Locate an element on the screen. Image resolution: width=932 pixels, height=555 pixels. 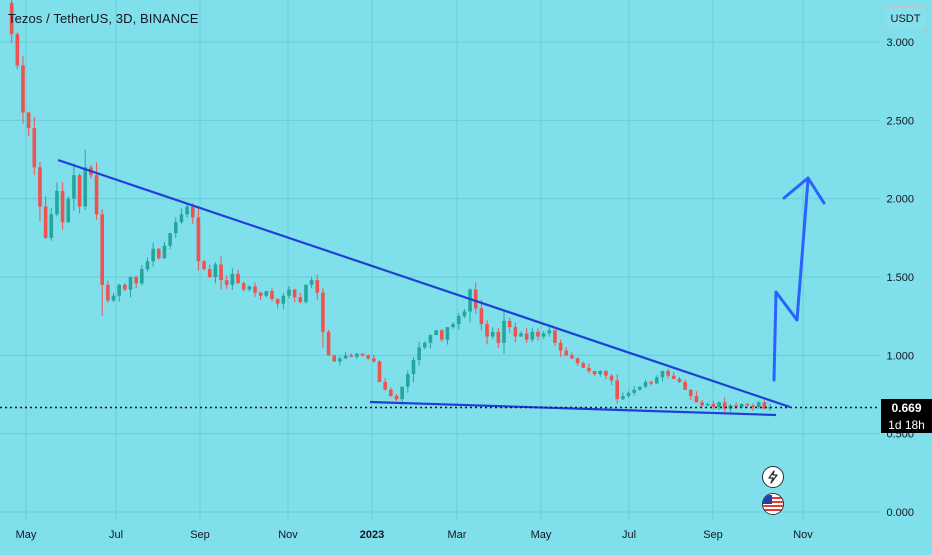
x-tick-label: Nov is located at coordinates (803, 535).